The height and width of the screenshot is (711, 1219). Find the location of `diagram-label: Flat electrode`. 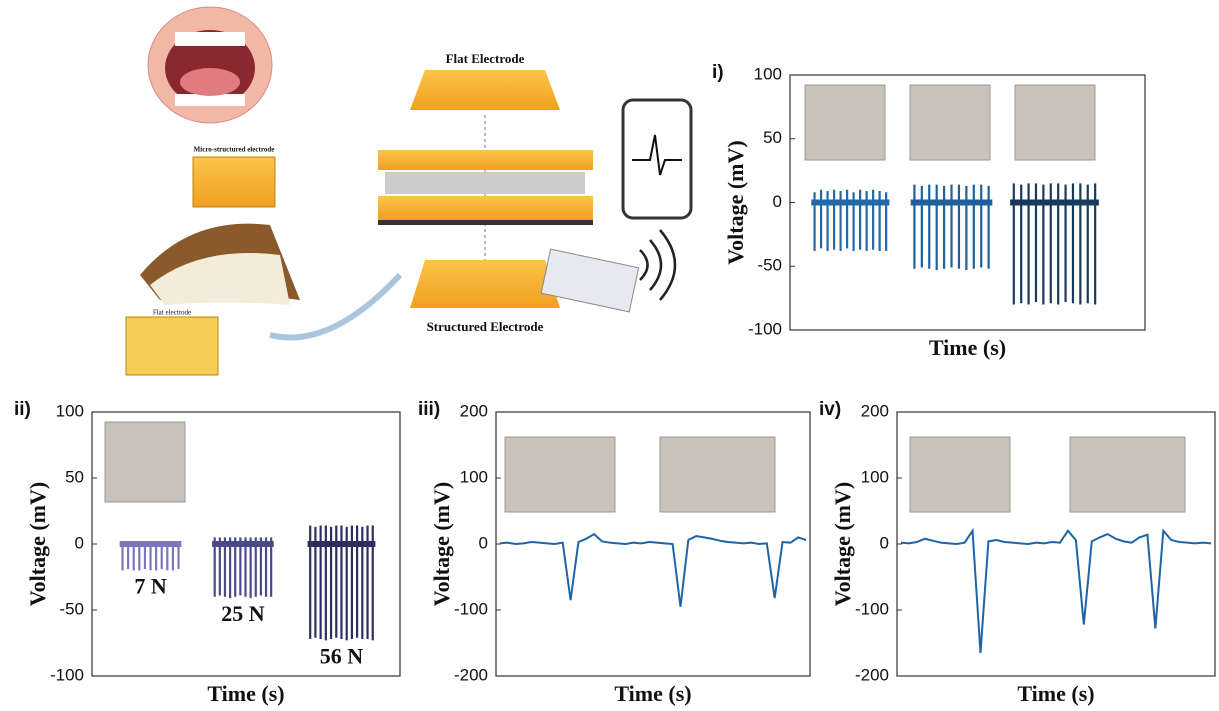

diagram-label: Flat electrode is located at coordinates (172, 313).